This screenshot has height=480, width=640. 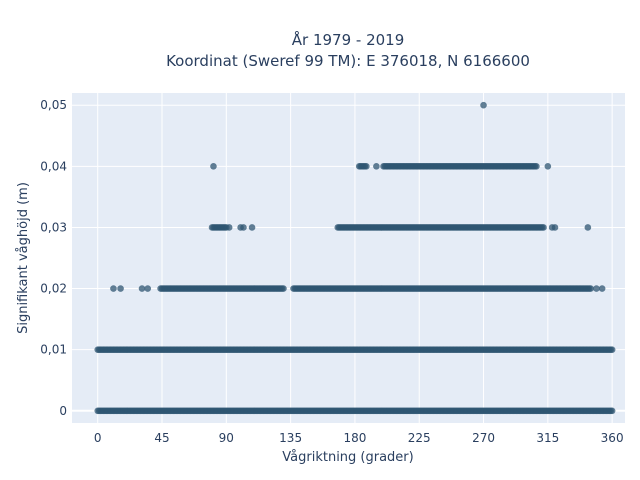 What do you see at coordinates (419, 438) in the screenshot?
I see `x-tick-label: 225` at bounding box center [419, 438].